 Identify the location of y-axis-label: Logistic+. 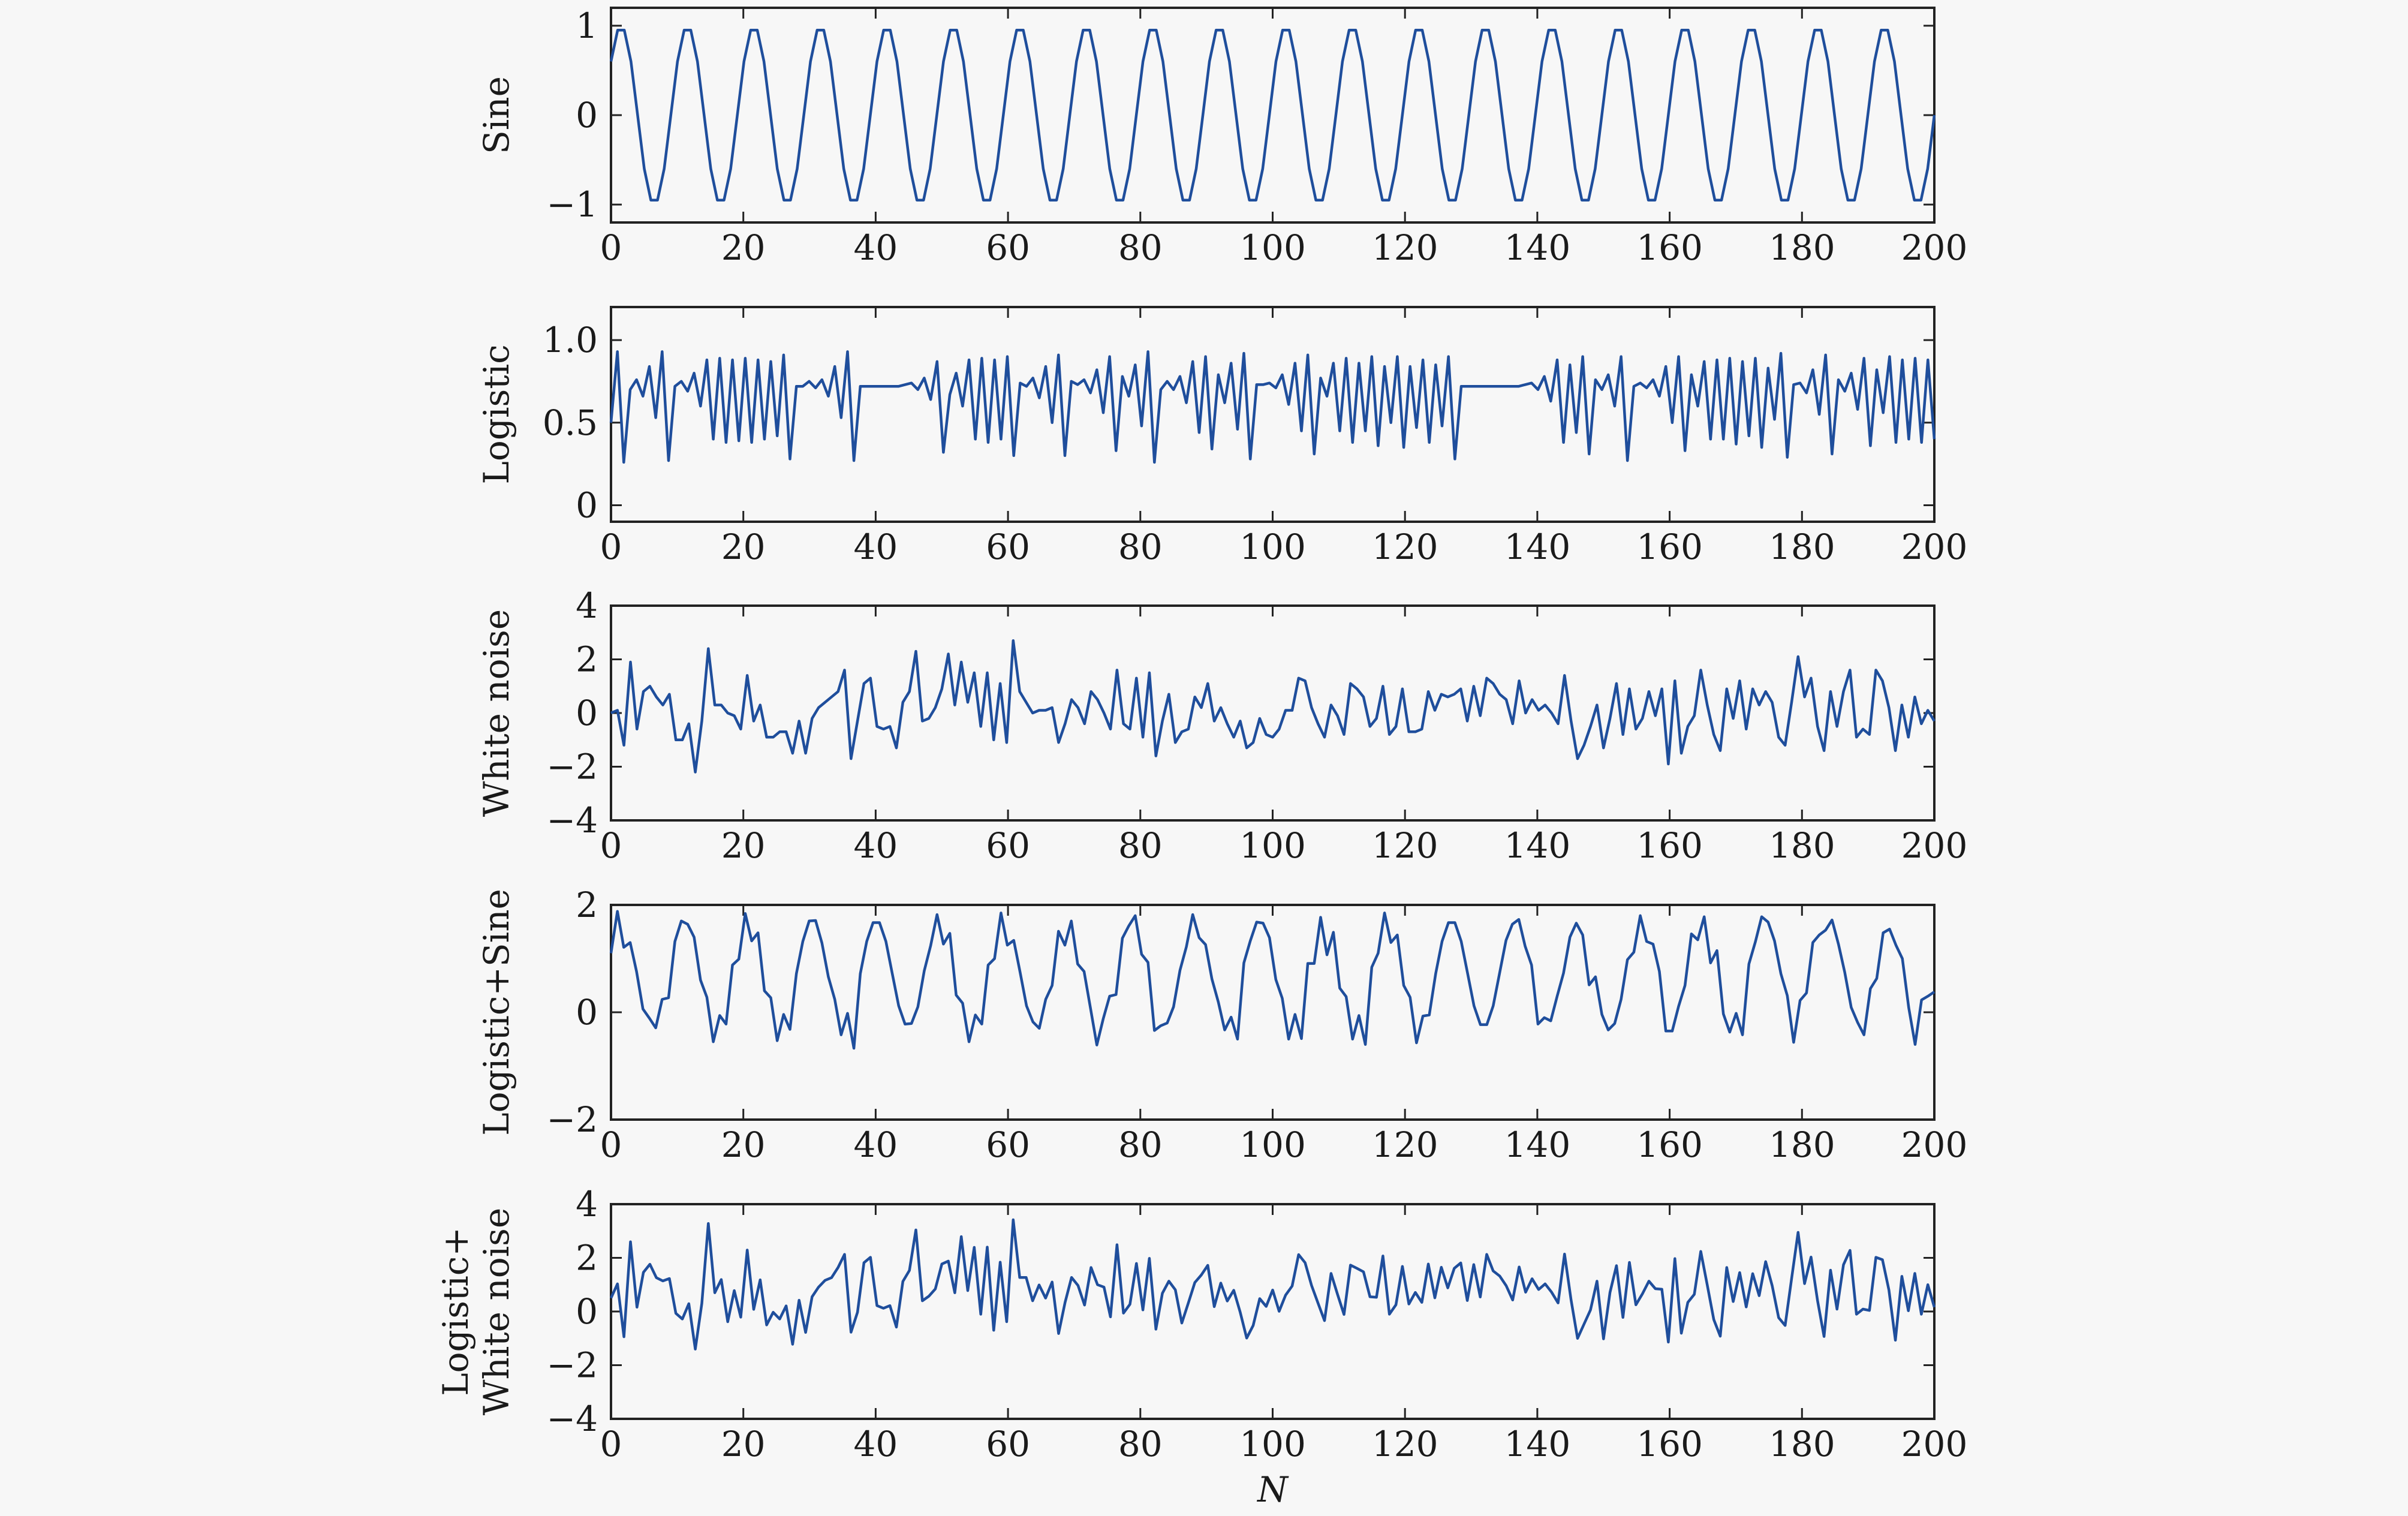
(456, 1311).